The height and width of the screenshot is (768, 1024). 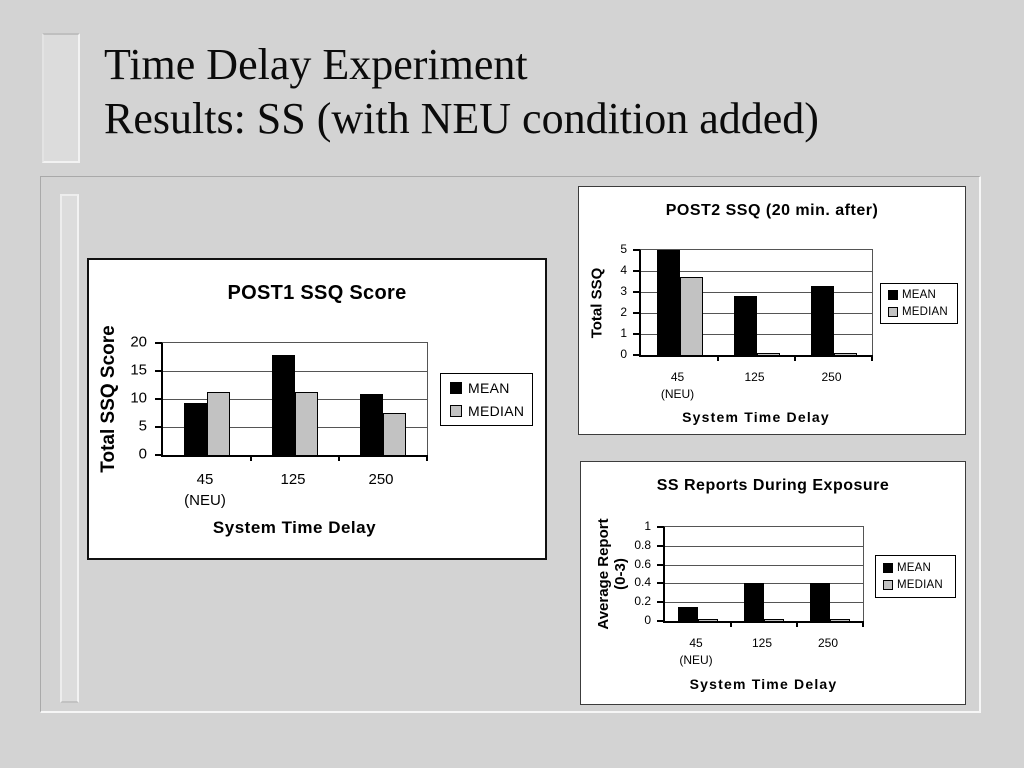 I want to click on y-tick-label: 15, so click(x=138, y=370).